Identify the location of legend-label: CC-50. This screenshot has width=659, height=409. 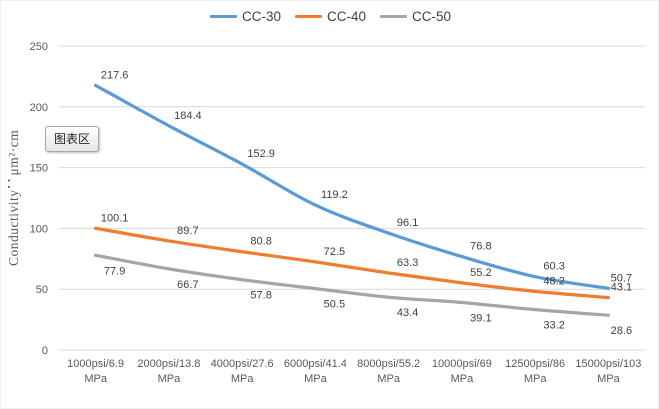
(432, 16).